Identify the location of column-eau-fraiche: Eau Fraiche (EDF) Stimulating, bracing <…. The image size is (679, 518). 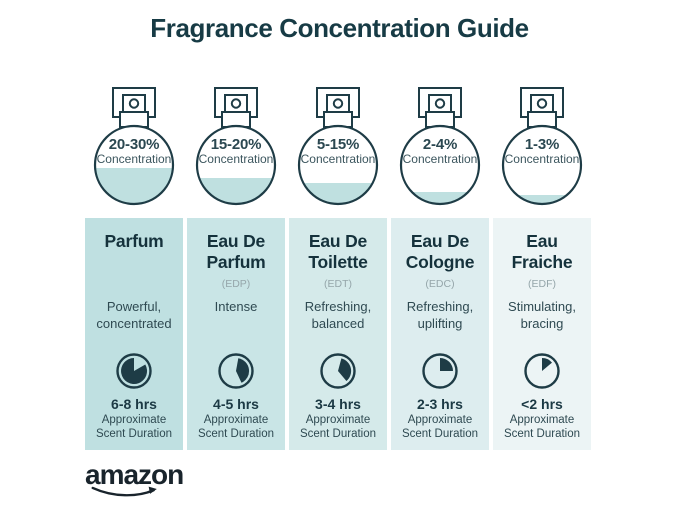
(542, 334).